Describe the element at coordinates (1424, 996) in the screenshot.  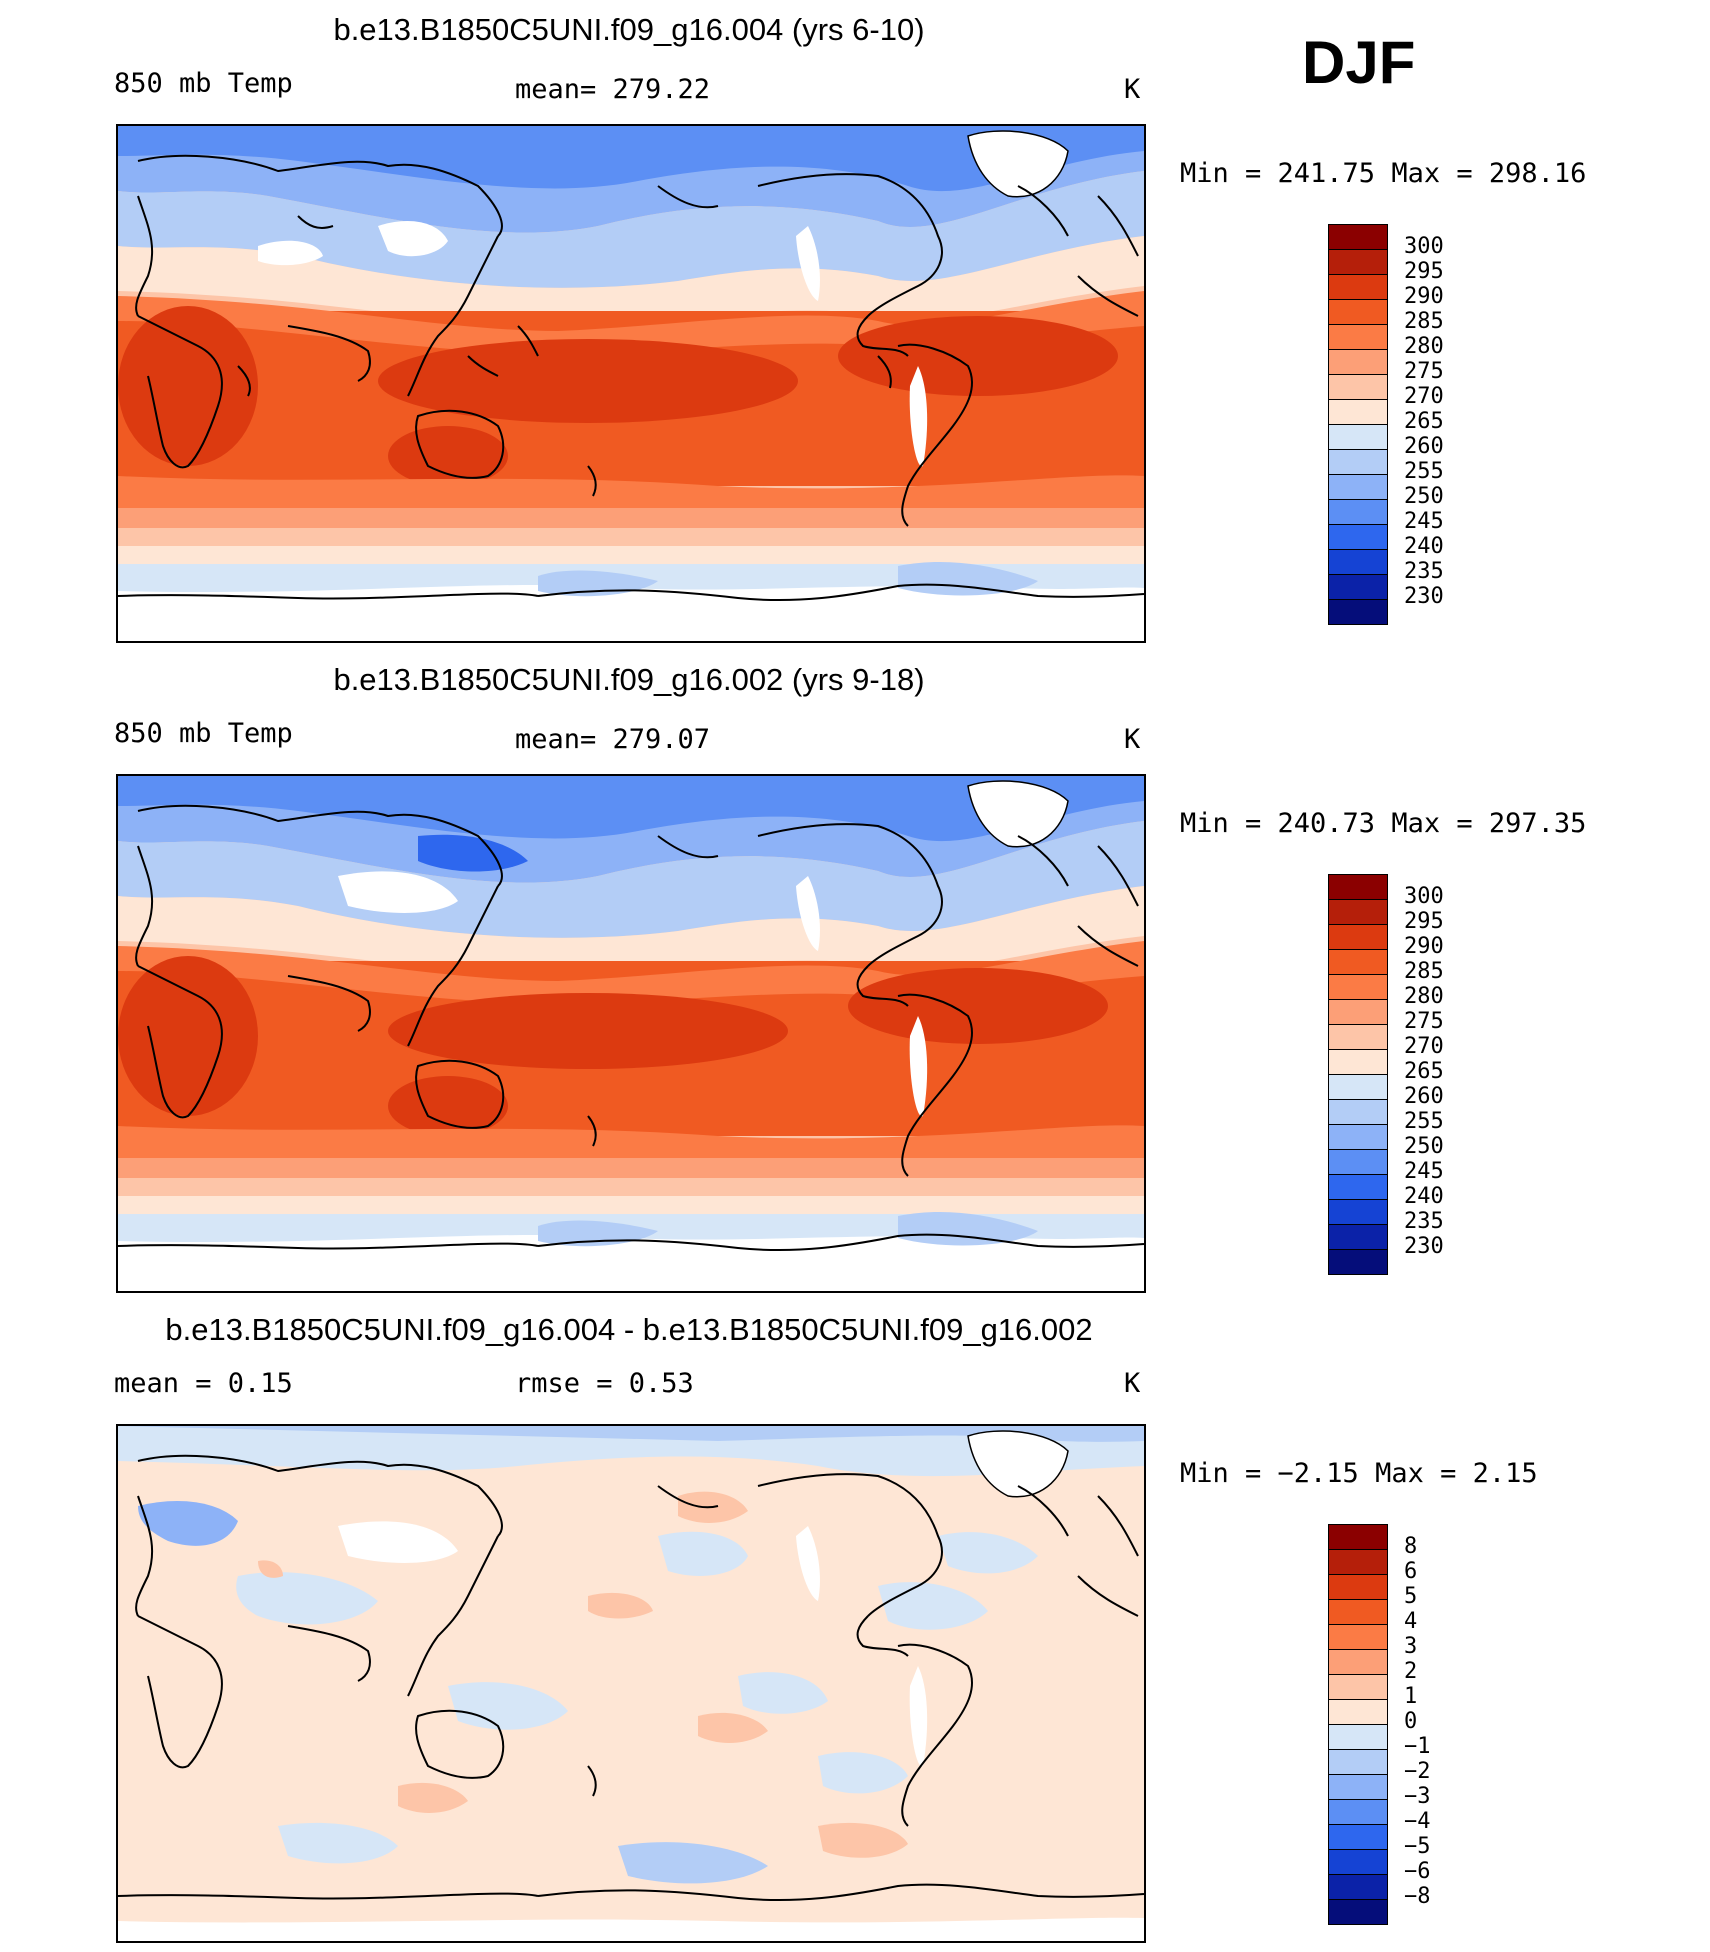
I see `panel-2-colorbar-label: 280` at that location.